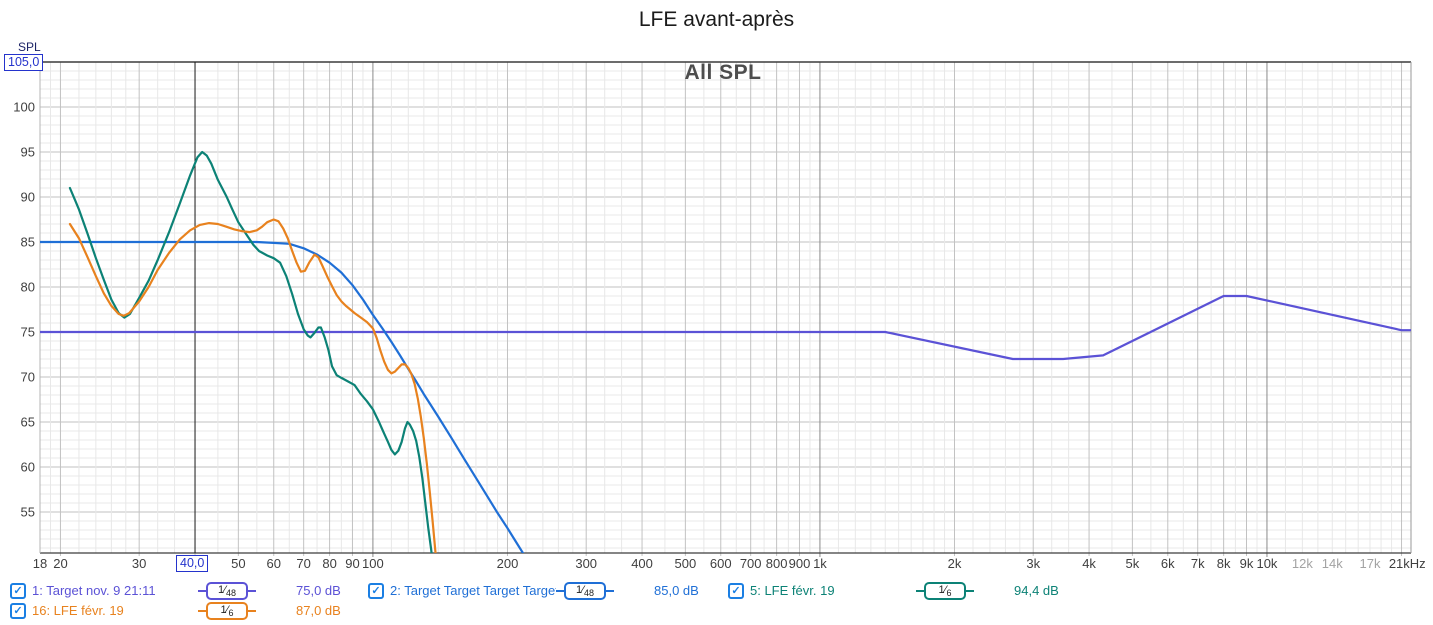 The height and width of the screenshot is (625, 1433). I want to click on legend-label-2: 2: Target Target Target Target T, so click(473, 590).